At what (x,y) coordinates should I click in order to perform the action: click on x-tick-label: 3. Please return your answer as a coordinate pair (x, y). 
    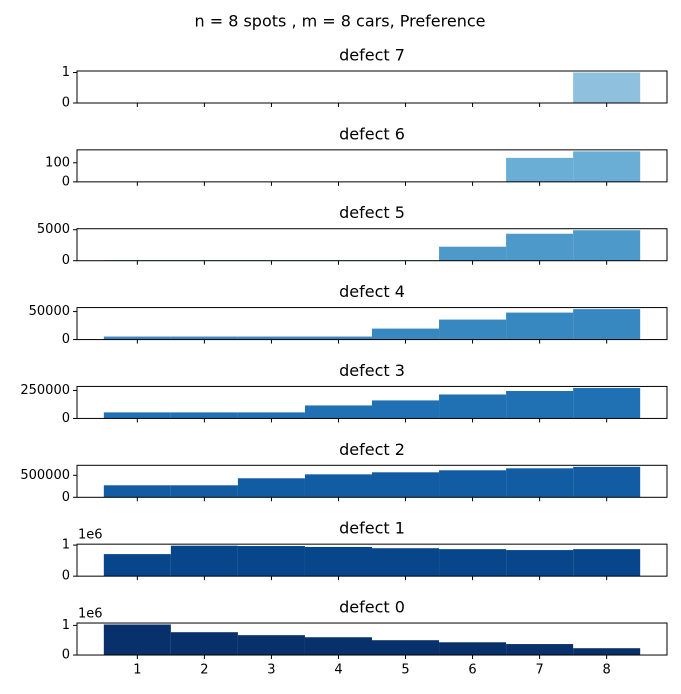
    Looking at the image, I should click on (271, 670).